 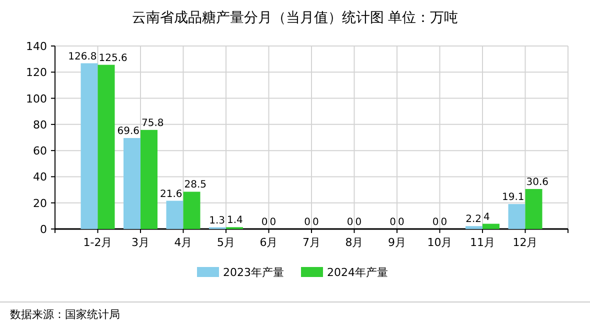 I want to click on x-tick-label: 8月, so click(x=354, y=242).